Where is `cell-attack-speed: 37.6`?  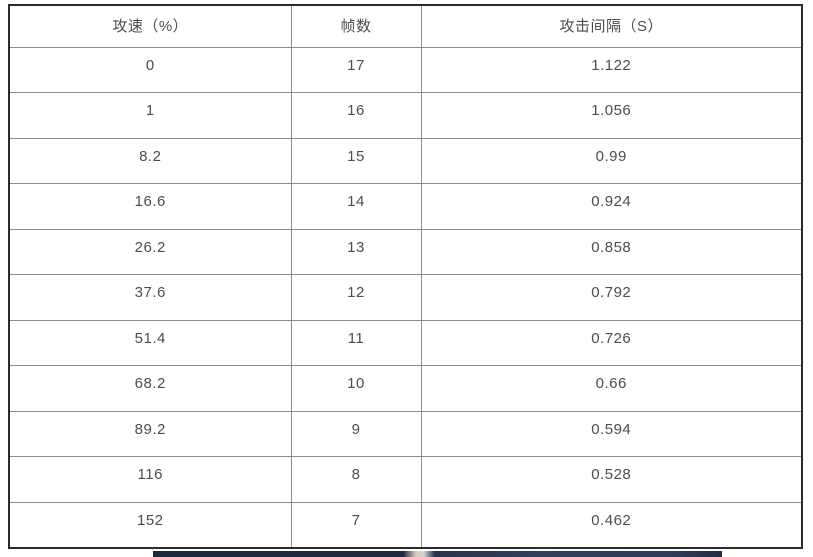
cell-attack-speed: 37.6 is located at coordinates (150, 297).